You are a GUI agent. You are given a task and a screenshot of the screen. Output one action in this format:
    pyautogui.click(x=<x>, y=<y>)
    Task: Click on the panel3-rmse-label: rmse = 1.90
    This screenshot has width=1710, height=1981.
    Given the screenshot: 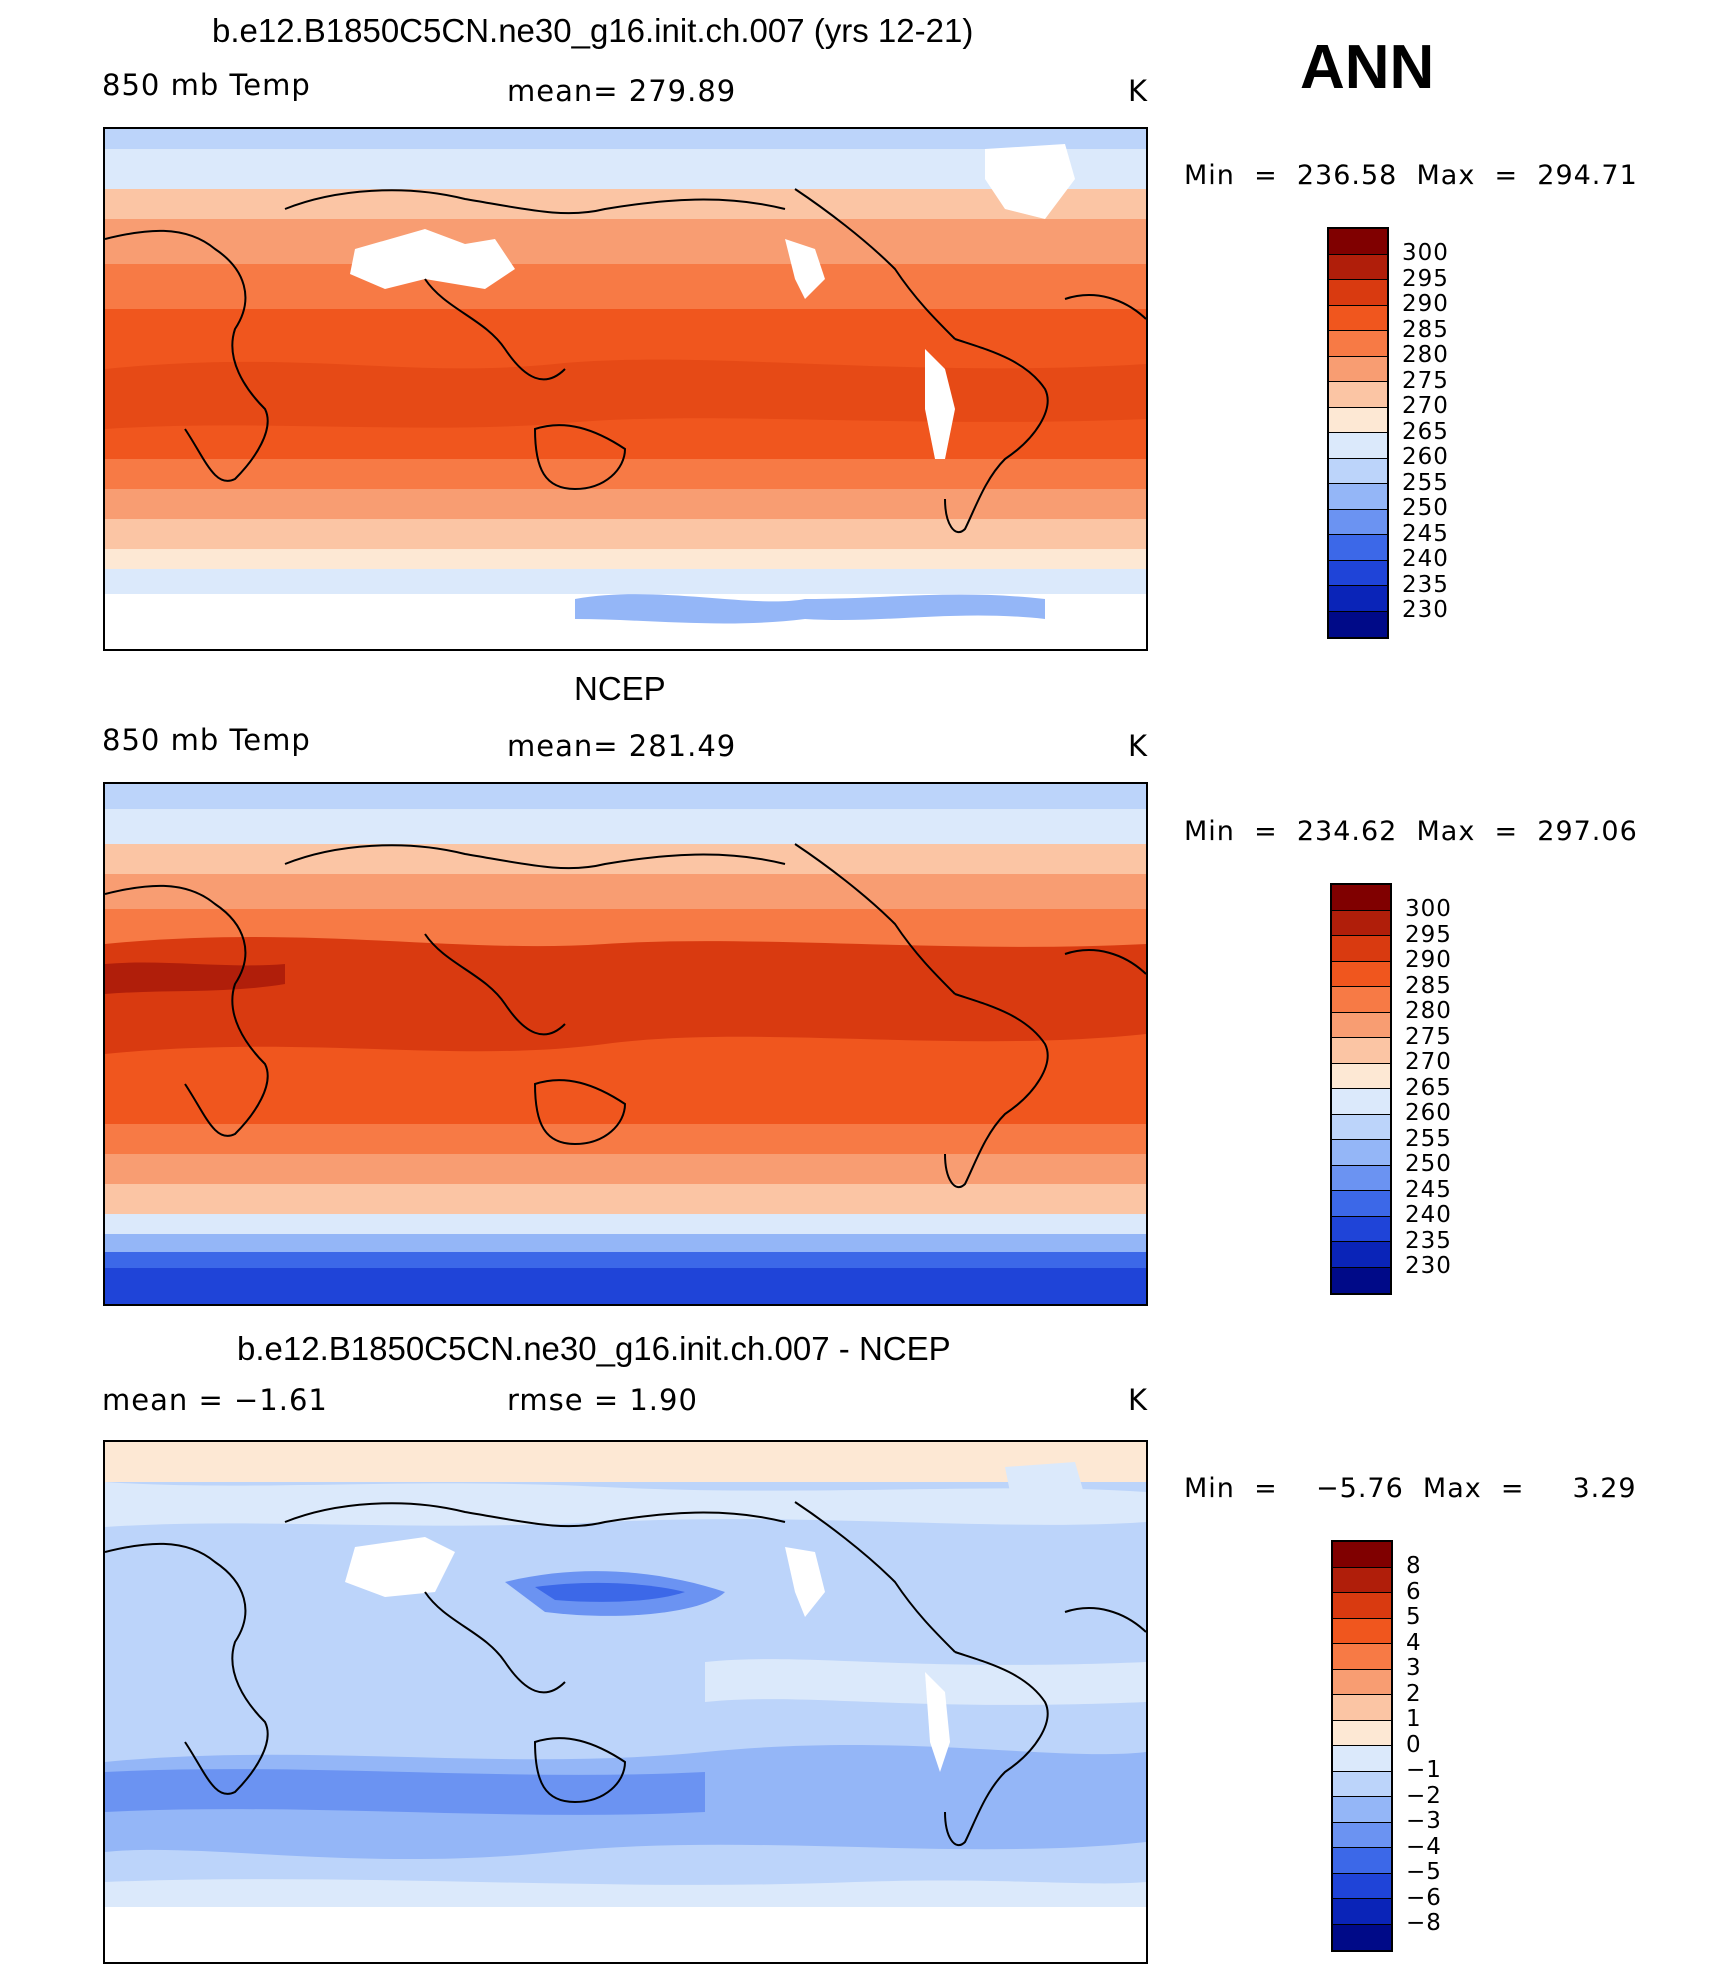 What is the action you would take?
    pyautogui.click(x=602, y=1400)
    